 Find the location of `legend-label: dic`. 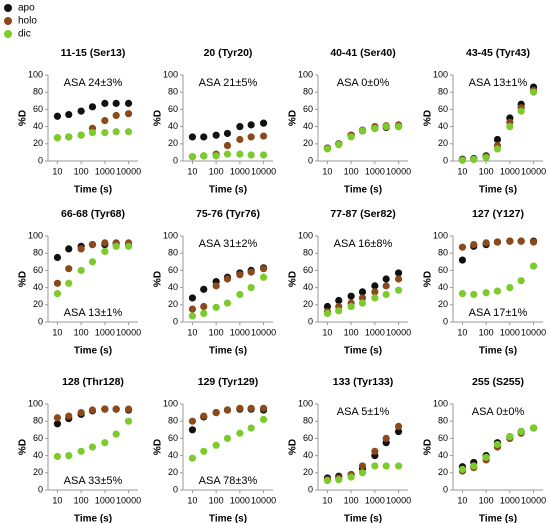

legend-label: dic is located at coordinates (24, 34).